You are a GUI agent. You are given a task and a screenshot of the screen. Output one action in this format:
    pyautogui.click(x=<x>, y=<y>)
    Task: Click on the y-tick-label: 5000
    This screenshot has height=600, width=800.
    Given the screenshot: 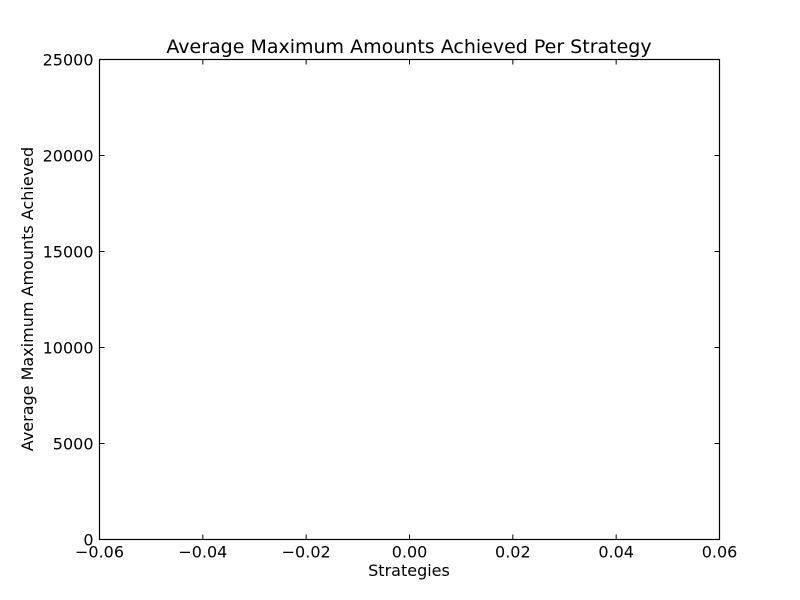 What is the action you would take?
    pyautogui.click(x=73, y=444)
    